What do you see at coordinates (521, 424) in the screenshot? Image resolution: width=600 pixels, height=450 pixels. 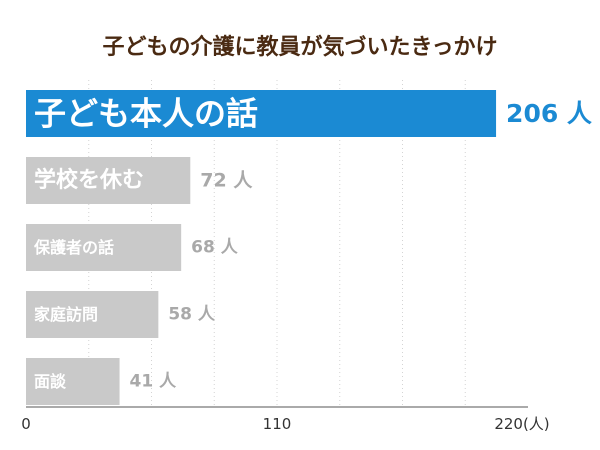 I see `x-tick-label: 220(人)` at bounding box center [521, 424].